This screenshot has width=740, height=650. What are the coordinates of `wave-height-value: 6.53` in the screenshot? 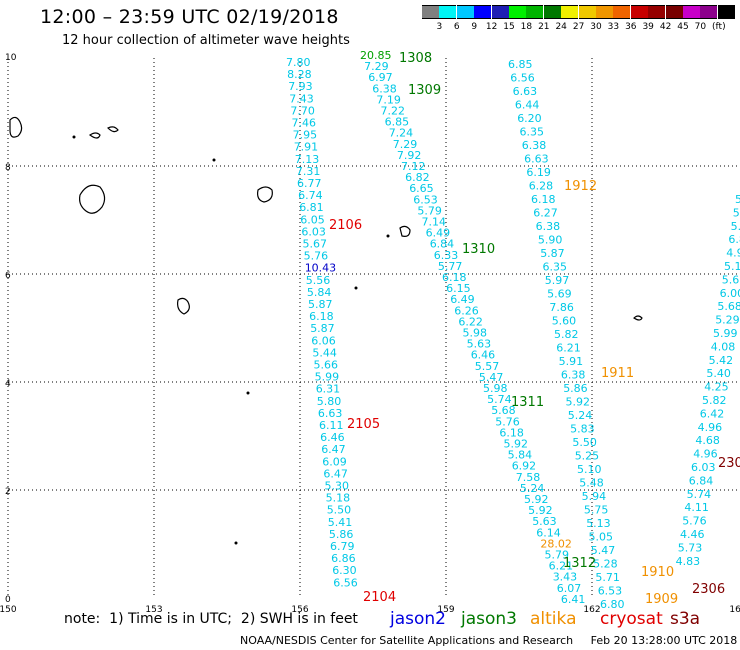 It's located at (610, 591).